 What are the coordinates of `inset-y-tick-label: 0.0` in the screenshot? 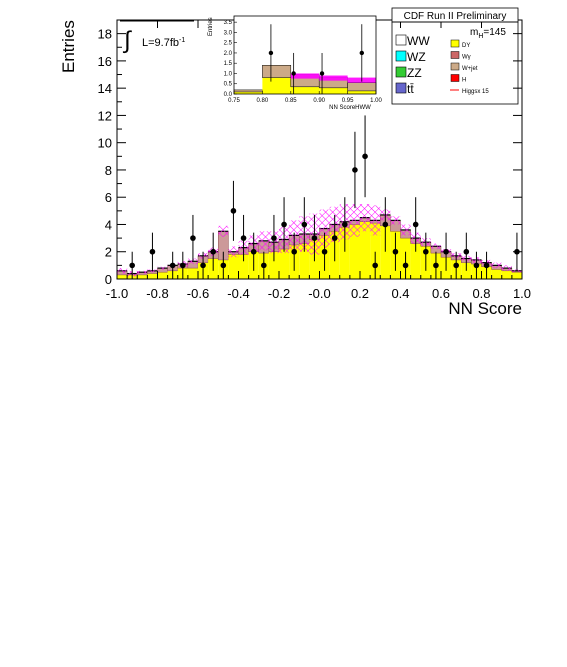 It's located at (228, 95).